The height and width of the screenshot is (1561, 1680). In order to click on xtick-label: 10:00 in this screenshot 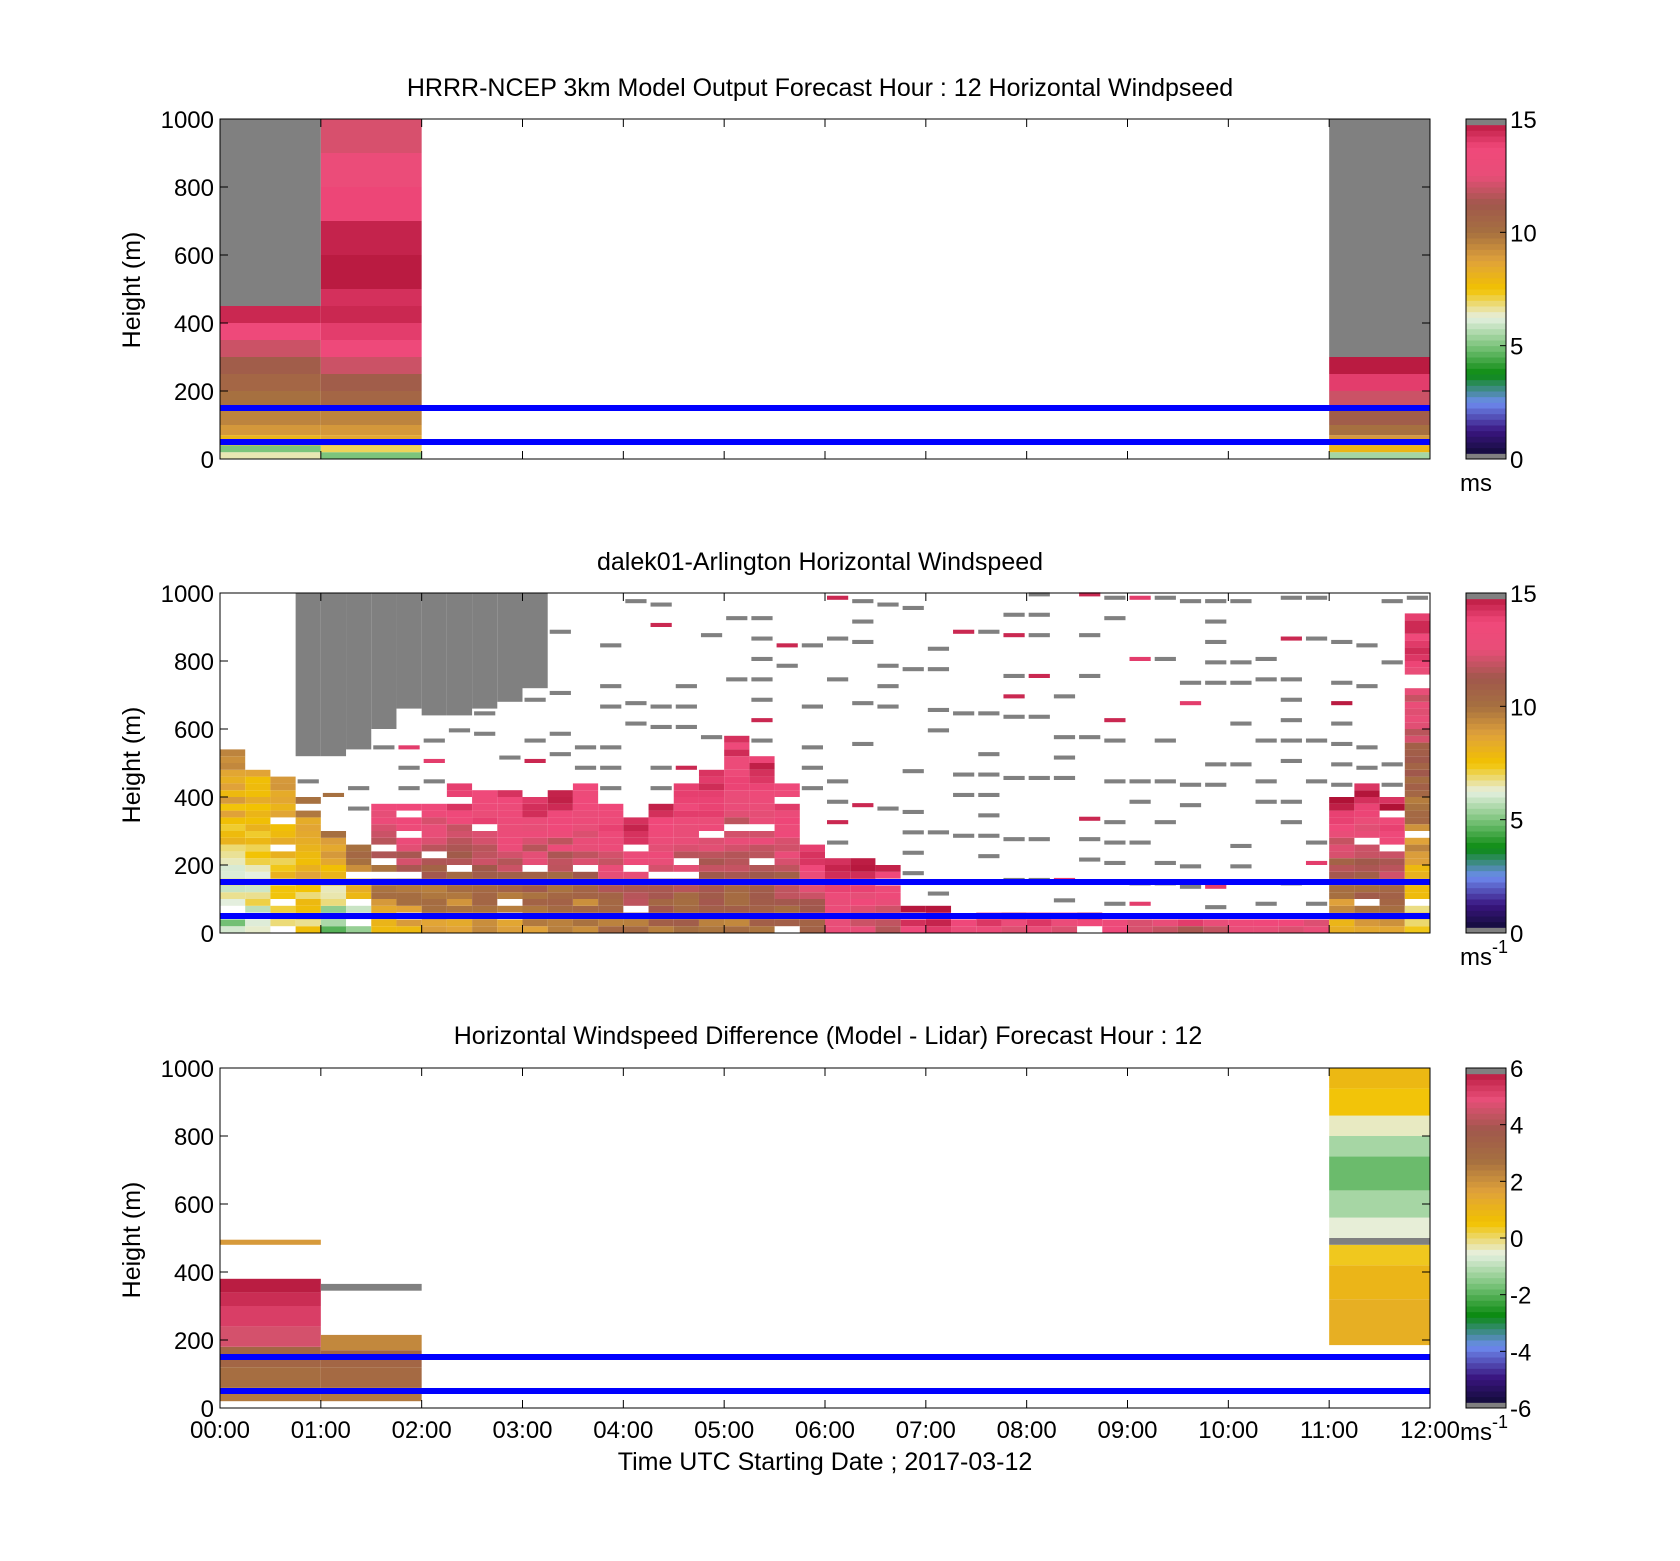, I will do `click(1228, 1430)`.